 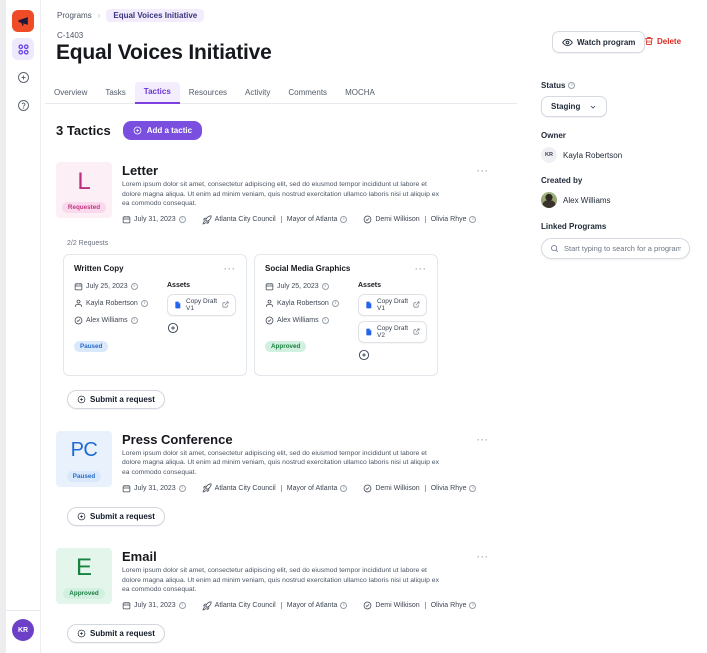 I want to click on status-badge: Paused, so click(x=84, y=476).